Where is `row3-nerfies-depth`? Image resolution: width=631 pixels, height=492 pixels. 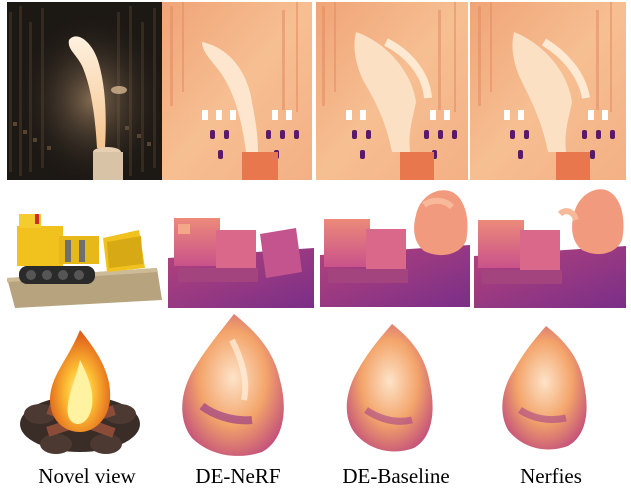 row3-nerfies-depth is located at coordinates (550, 388).